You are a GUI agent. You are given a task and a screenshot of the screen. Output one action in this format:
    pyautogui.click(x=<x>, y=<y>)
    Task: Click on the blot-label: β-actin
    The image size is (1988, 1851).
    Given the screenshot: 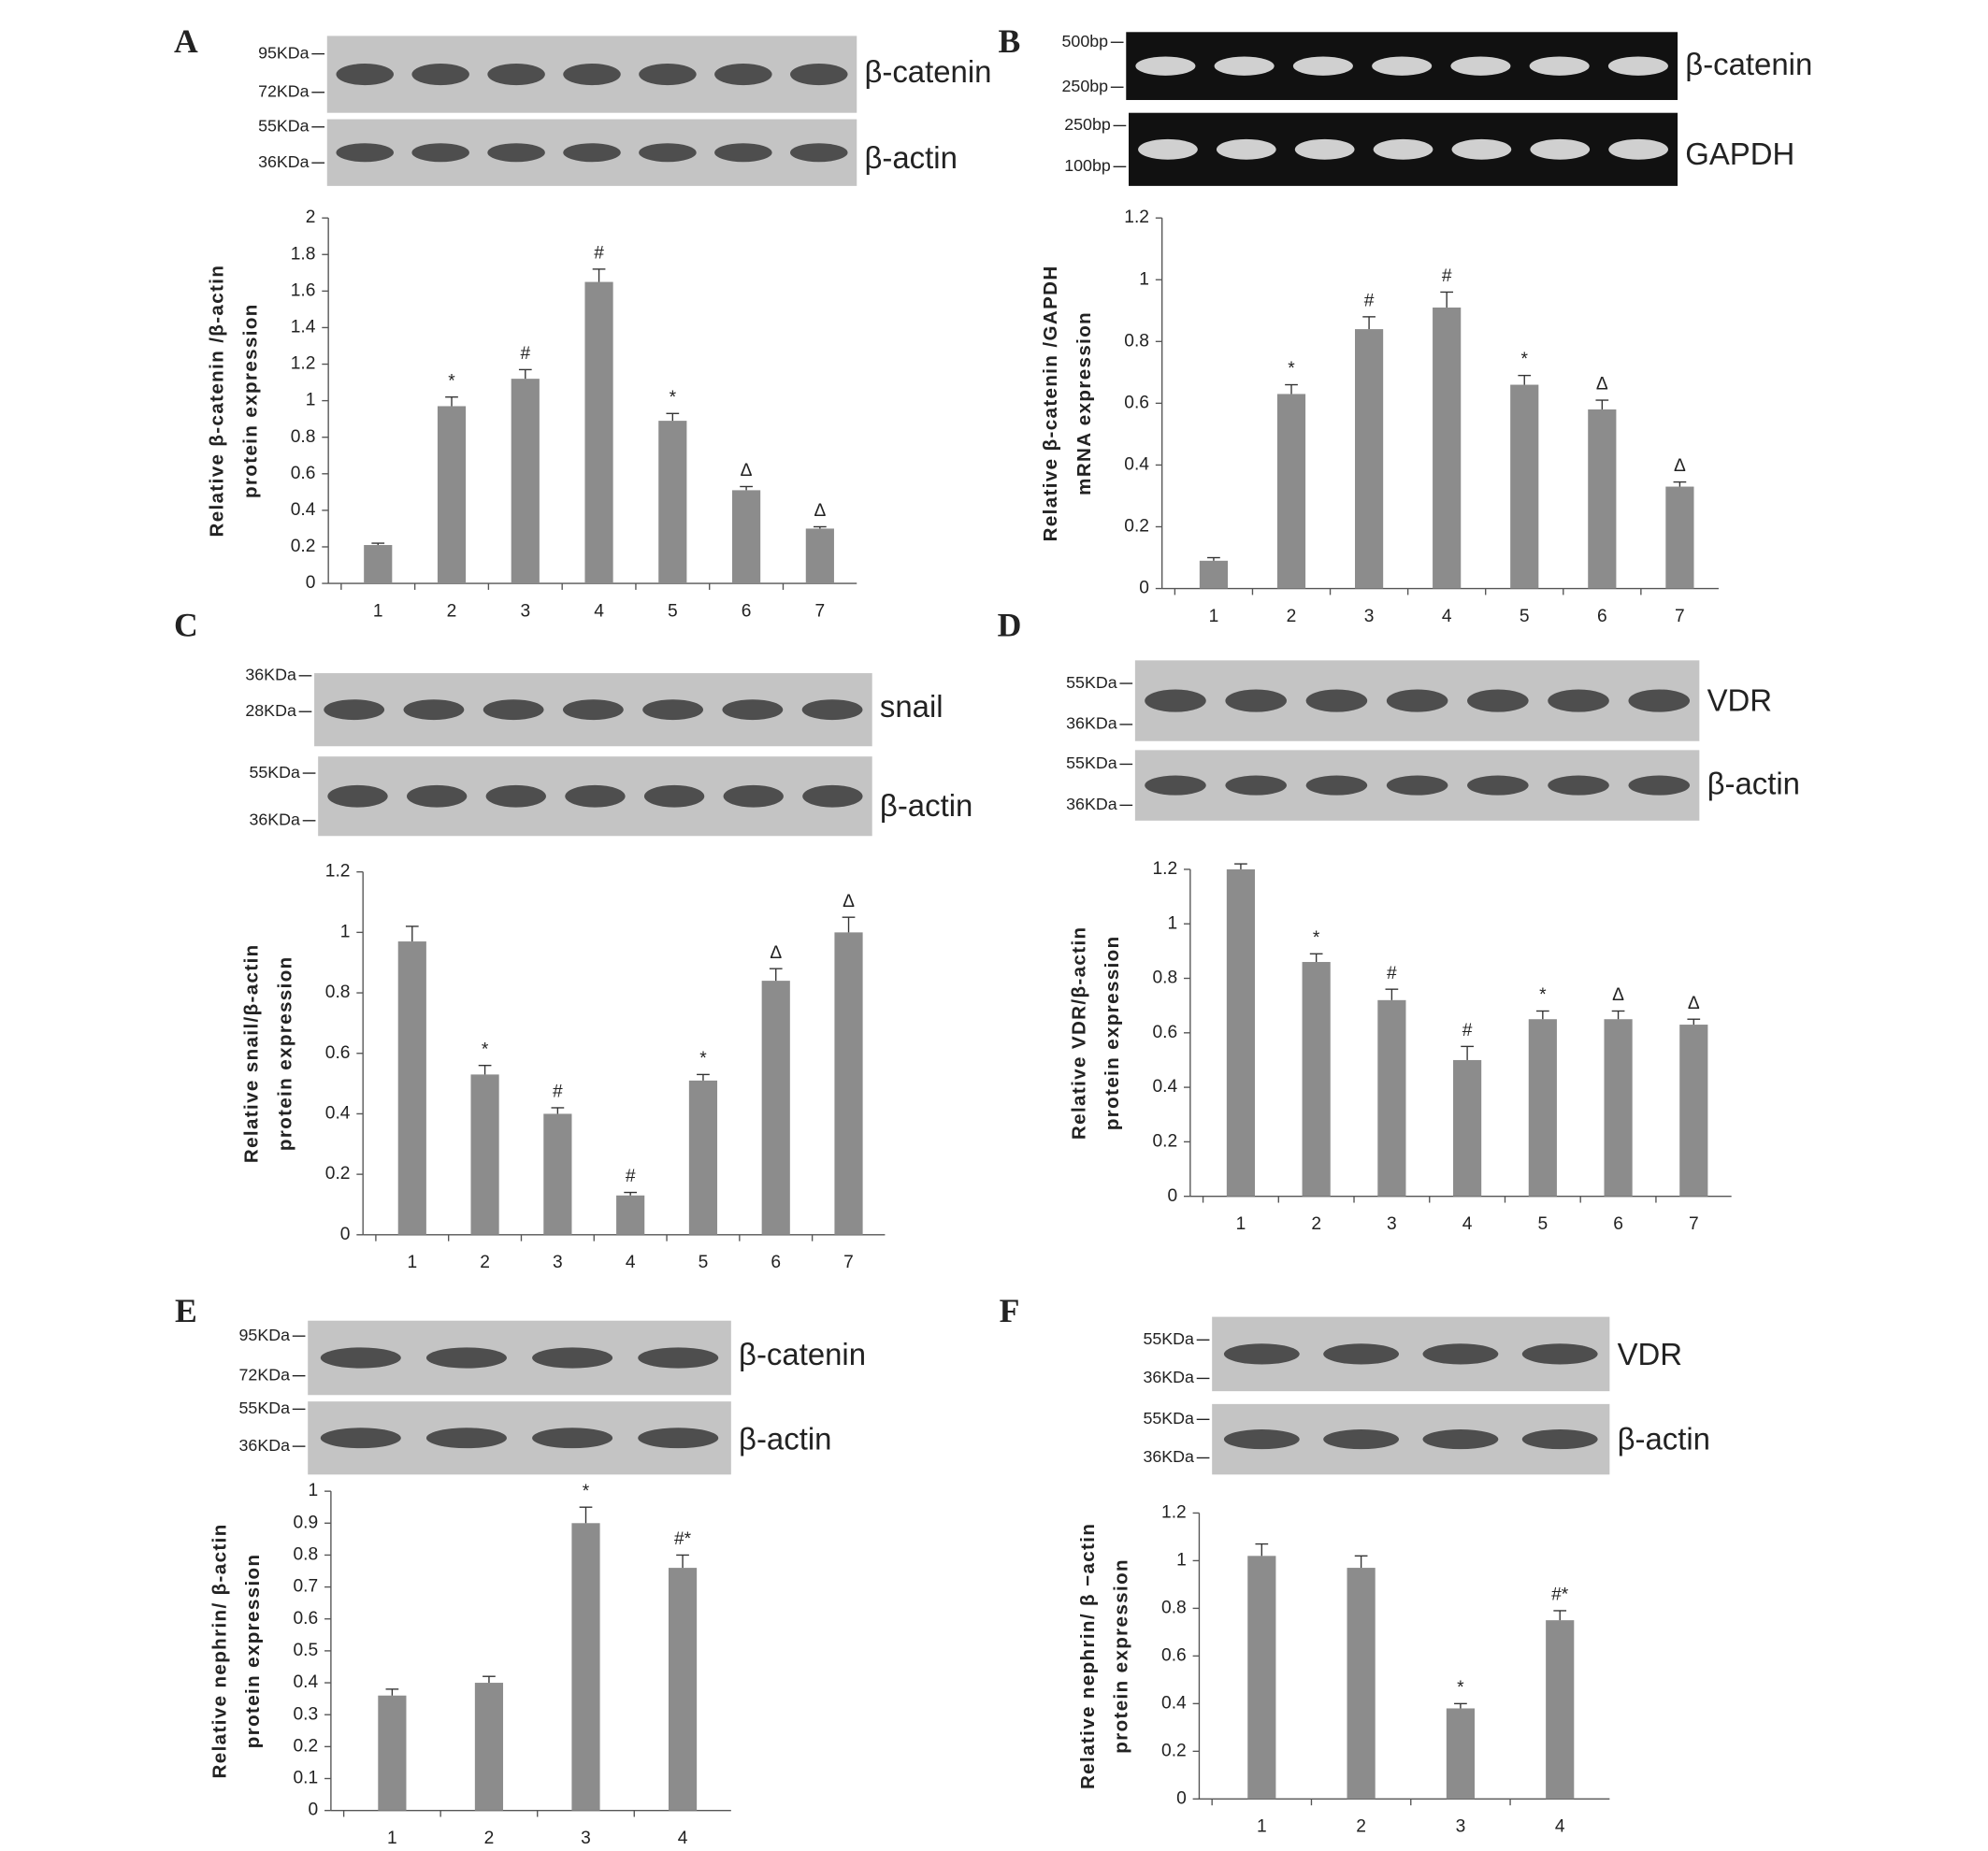 What is the action you would take?
    pyautogui.click(x=1664, y=1438)
    